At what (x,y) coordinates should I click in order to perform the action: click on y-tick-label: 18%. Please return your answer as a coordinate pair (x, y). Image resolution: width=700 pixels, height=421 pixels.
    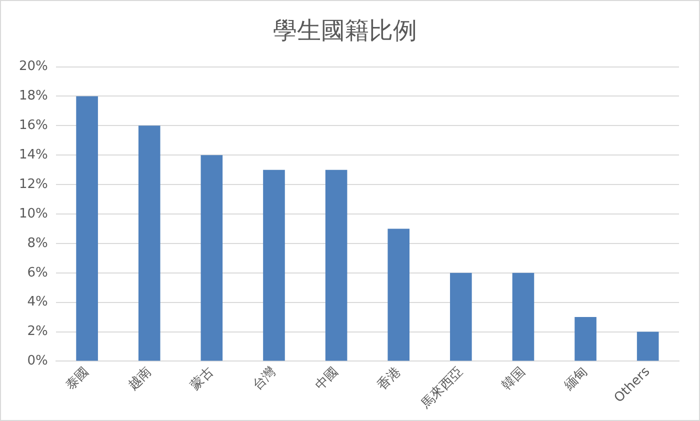
    Looking at the image, I should click on (33, 96).